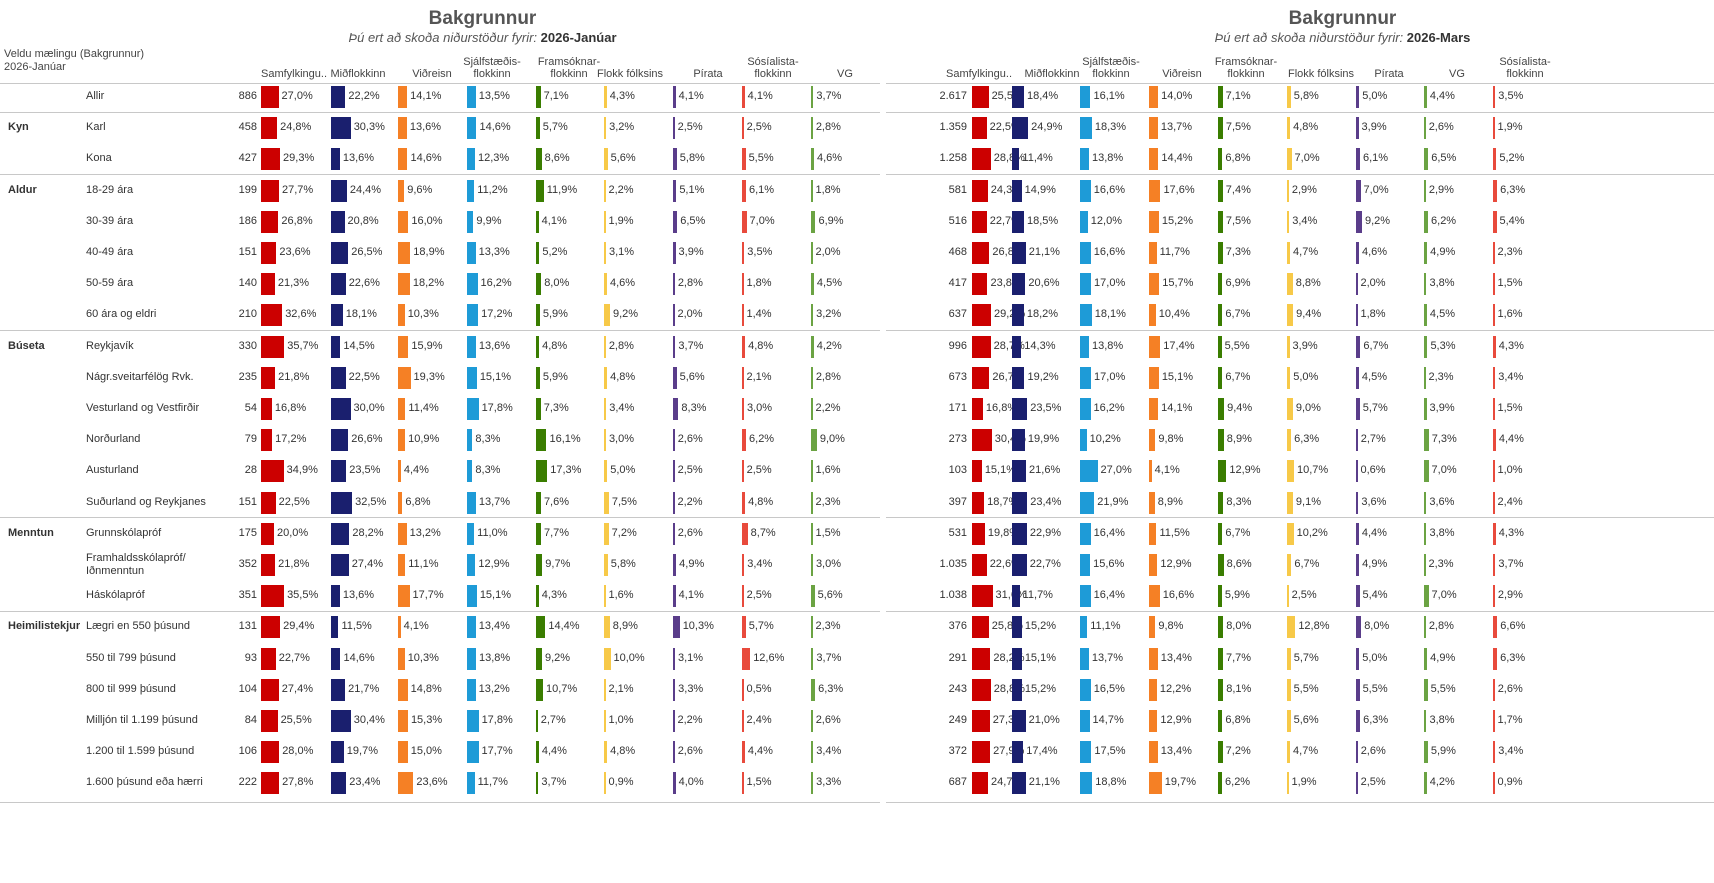  I want to click on value-label: 12,6%, so click(769, 657).